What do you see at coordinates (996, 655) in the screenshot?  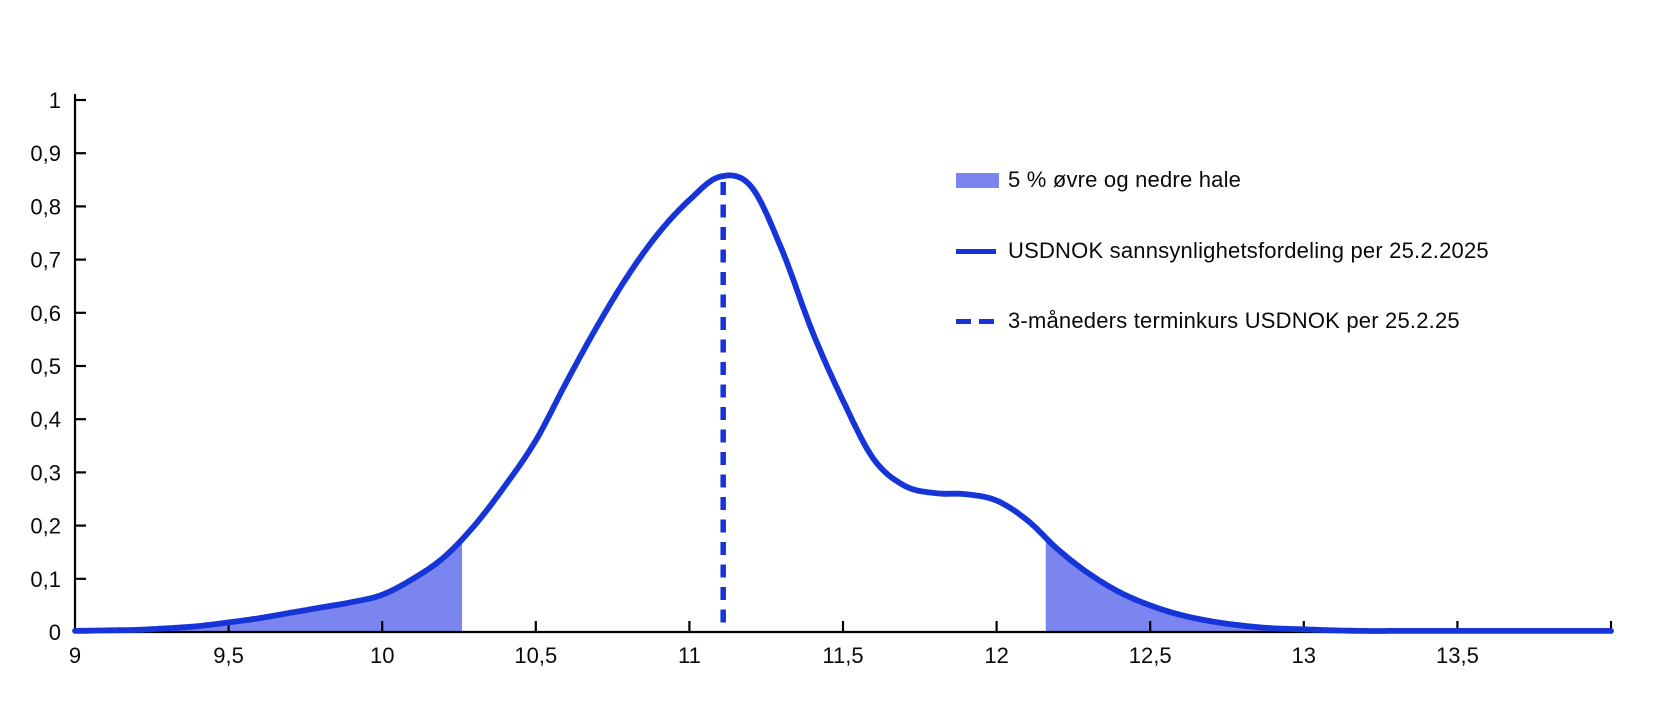 I see `x-tick-label: 12` at bounding box center [996, 655].